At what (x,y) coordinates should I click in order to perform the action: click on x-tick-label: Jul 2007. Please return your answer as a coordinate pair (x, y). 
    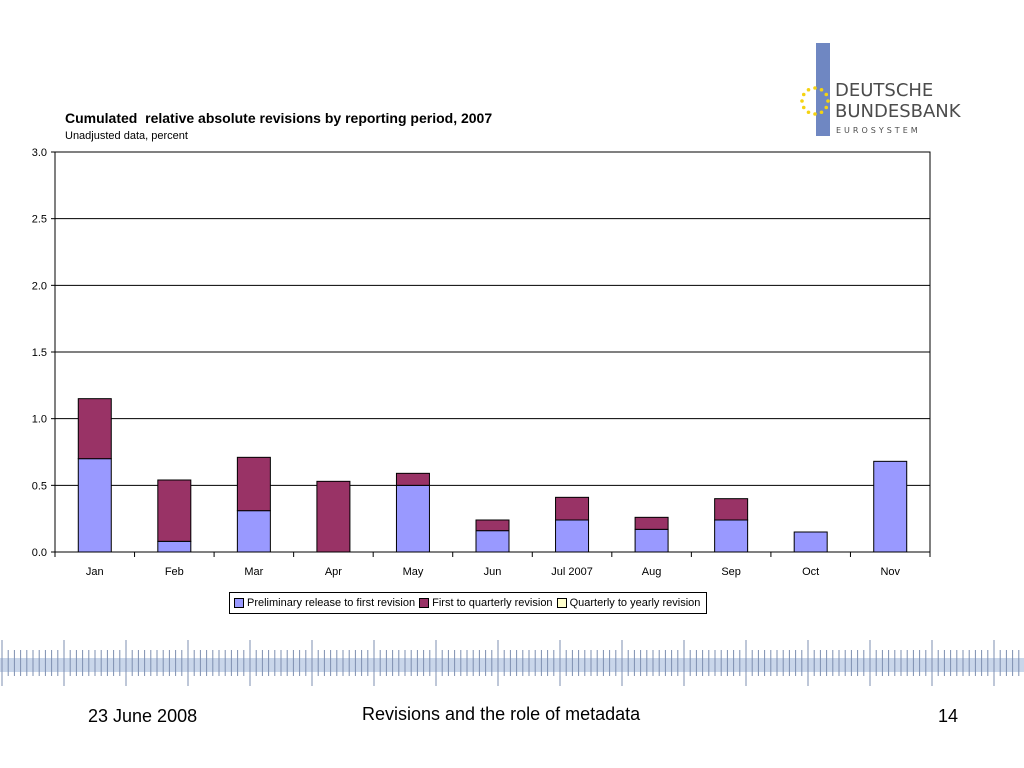
    Looking at the image, I should click on (572, 572).